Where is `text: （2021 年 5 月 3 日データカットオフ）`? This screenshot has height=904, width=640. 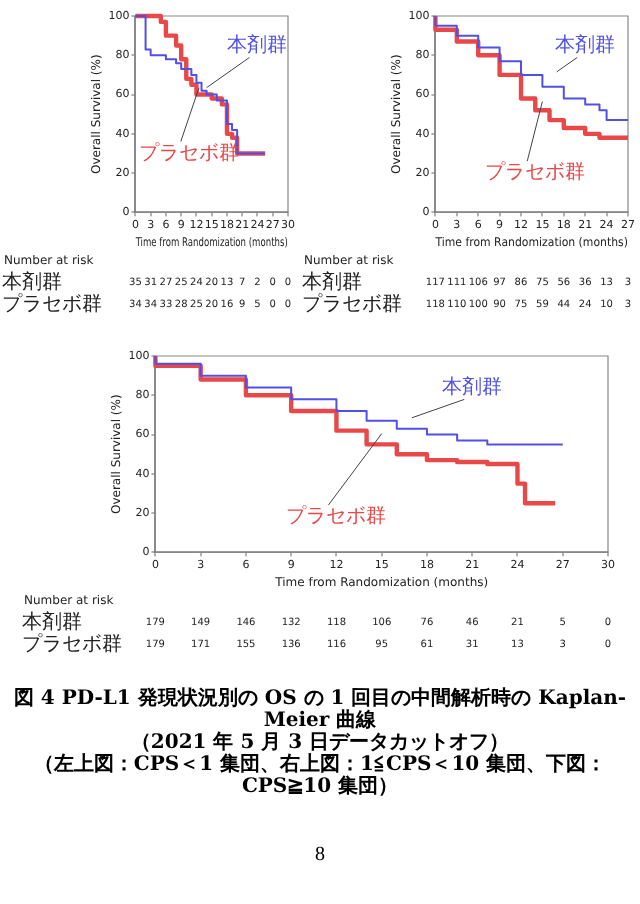
text: （2021 年 5 月 3 日データカットオフ） is located at coordinates (320, 743).